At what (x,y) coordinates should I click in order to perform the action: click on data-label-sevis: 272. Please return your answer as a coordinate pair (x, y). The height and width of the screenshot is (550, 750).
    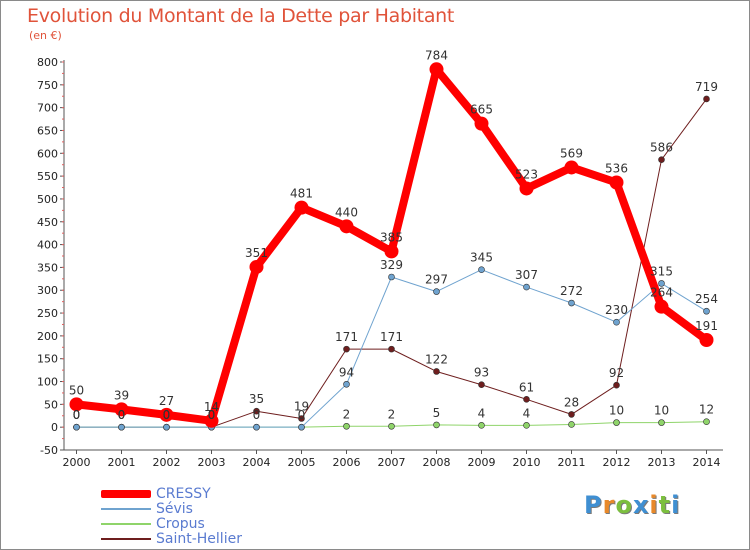
    Looking at the image, I should click on (571, 291).